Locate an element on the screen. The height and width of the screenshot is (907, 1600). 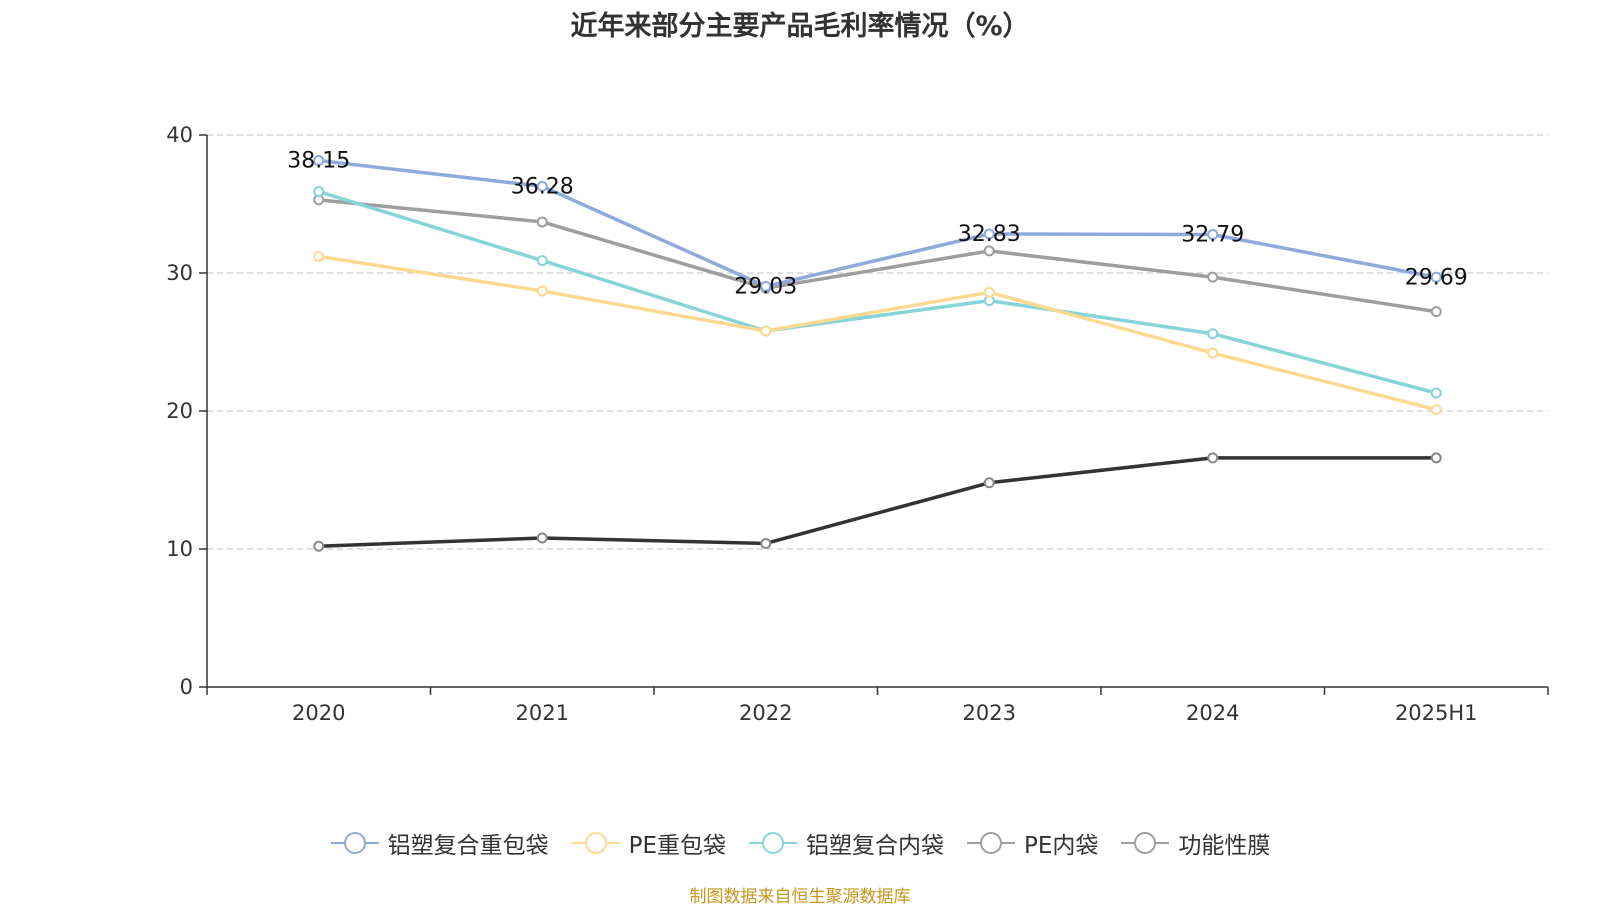
legend-item: 铝塑复合重包袋 is located at coordinates (439, 843).